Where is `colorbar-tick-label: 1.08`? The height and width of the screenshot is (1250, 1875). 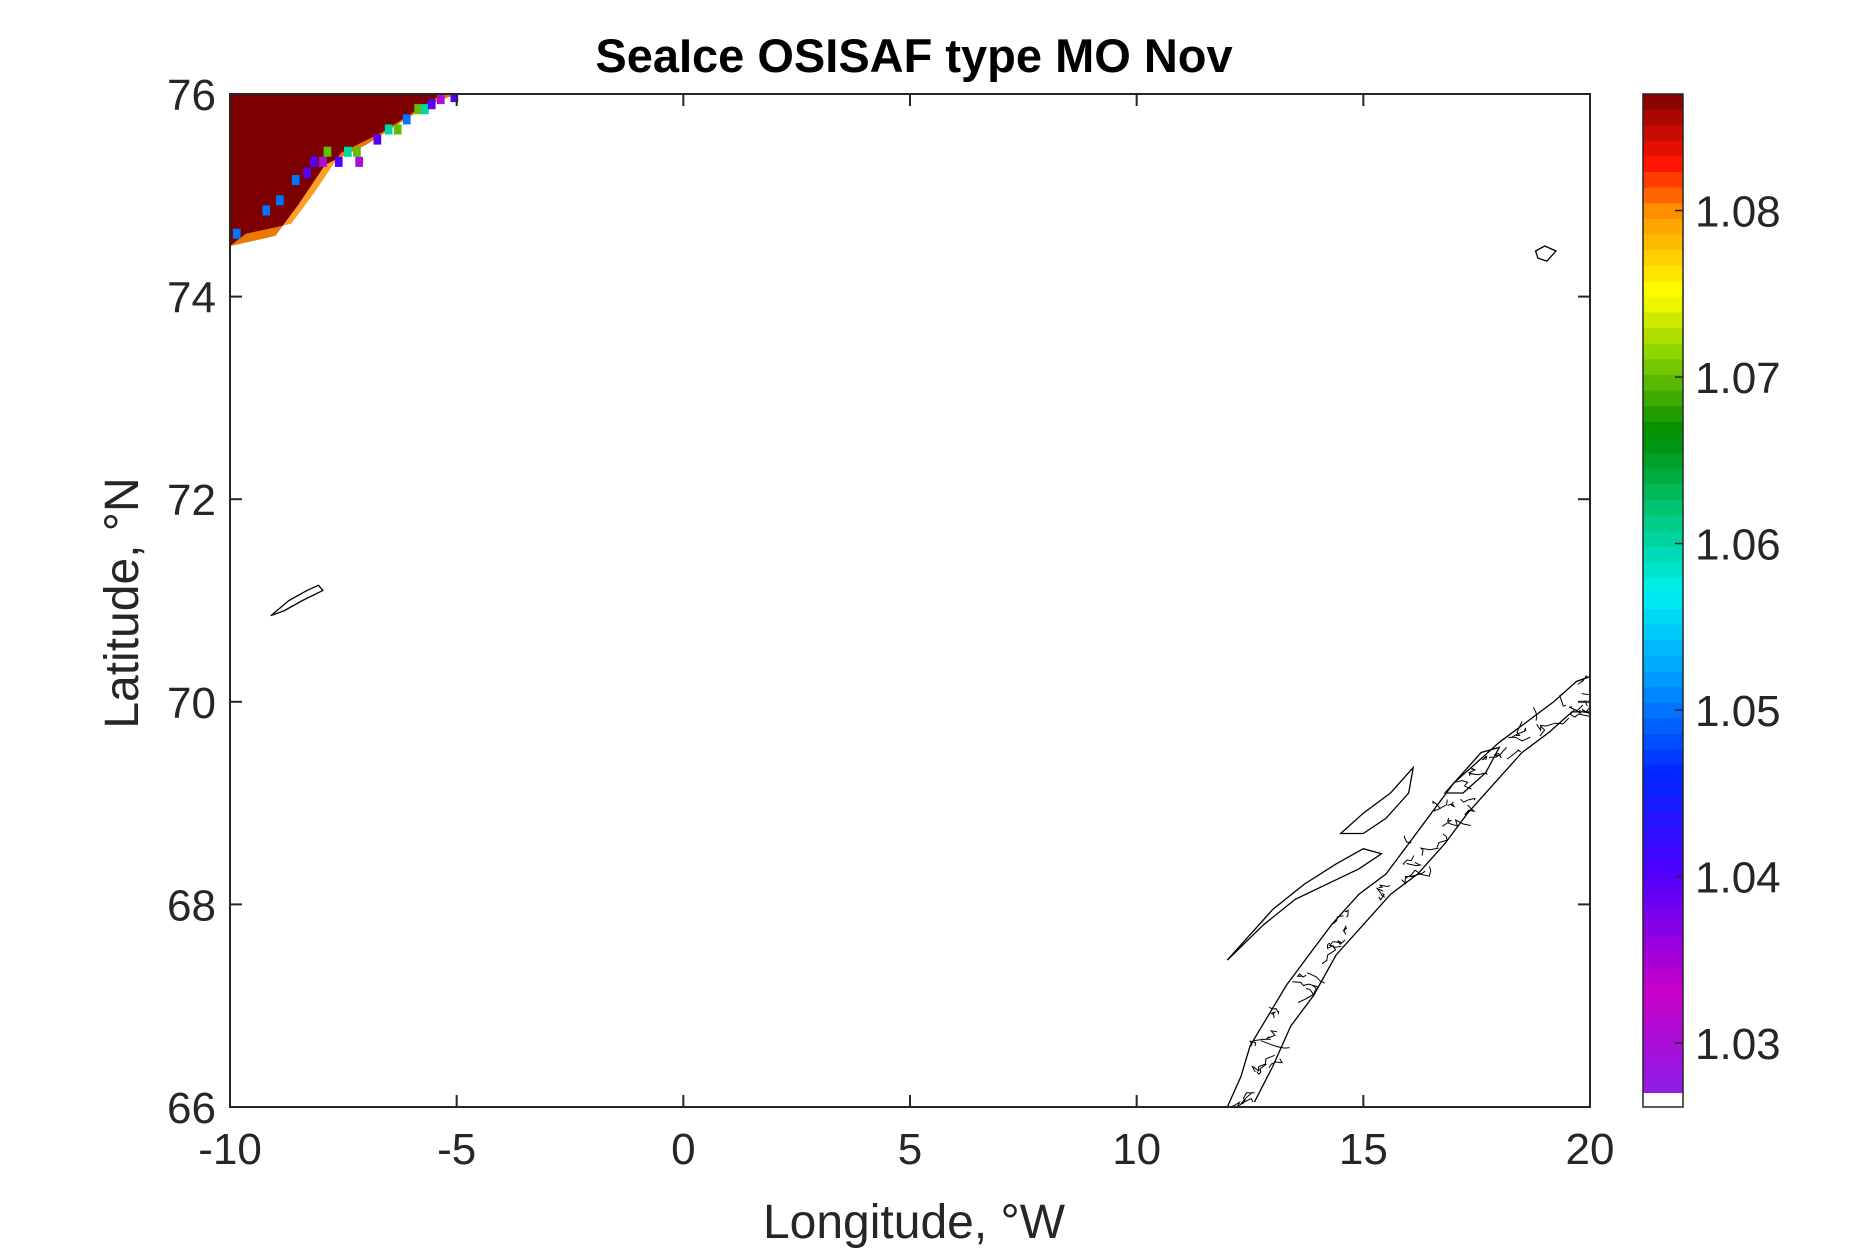
colorbar-tick-label: 1.08 is located at coordinates (1738, 212).